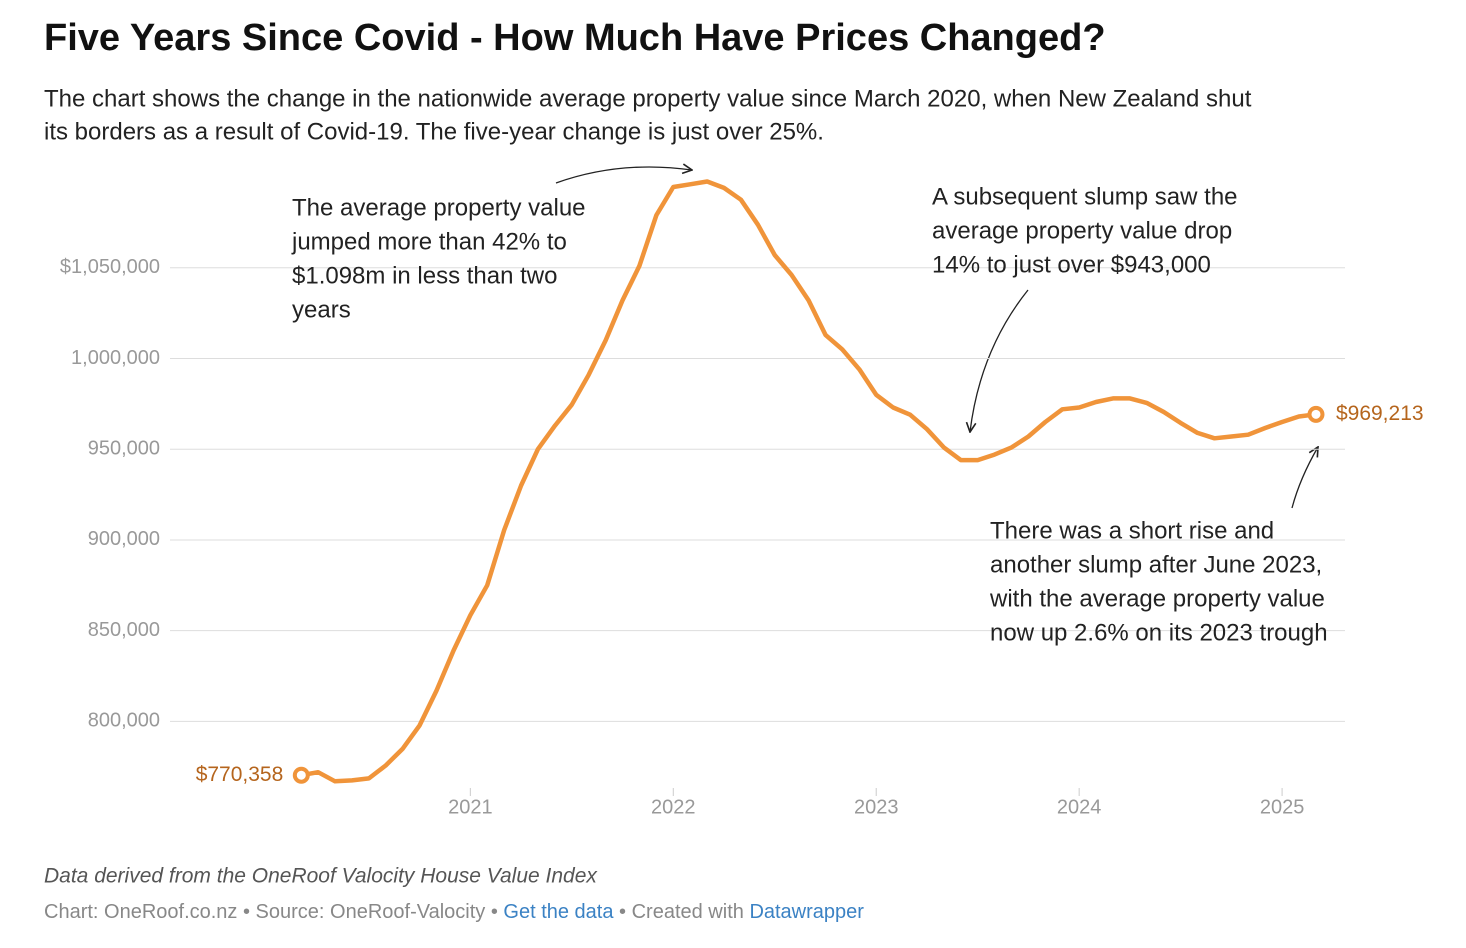  I want to click on y-tick-label: $1,050,000, so click(110, 267).